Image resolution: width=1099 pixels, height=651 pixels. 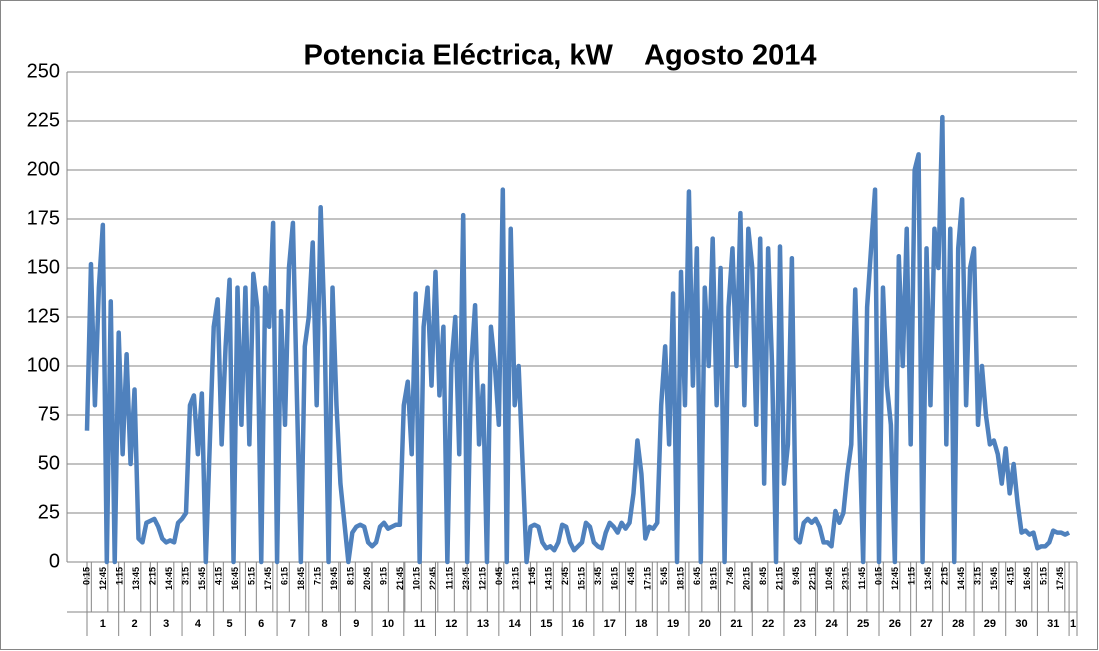 What do you see at coordinates (43, 71) in the screenshot?
I see `y-tick-label: 250` at bounding box center [43, 71].